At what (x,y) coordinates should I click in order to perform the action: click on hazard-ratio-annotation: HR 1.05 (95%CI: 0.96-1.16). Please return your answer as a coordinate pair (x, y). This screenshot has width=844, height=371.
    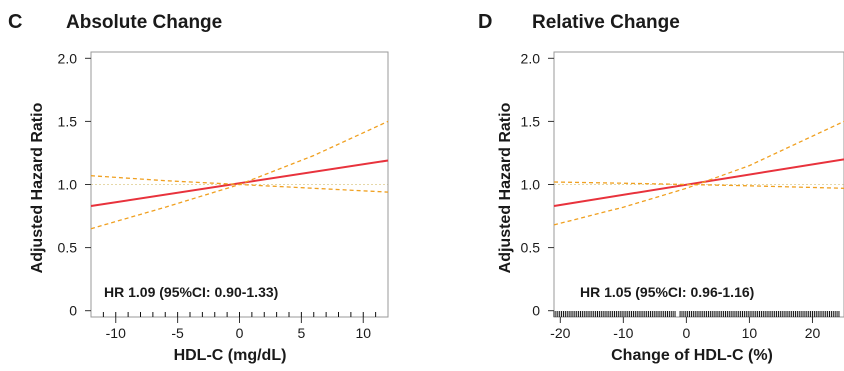
    Looking at the image, I should click on (667, 292).